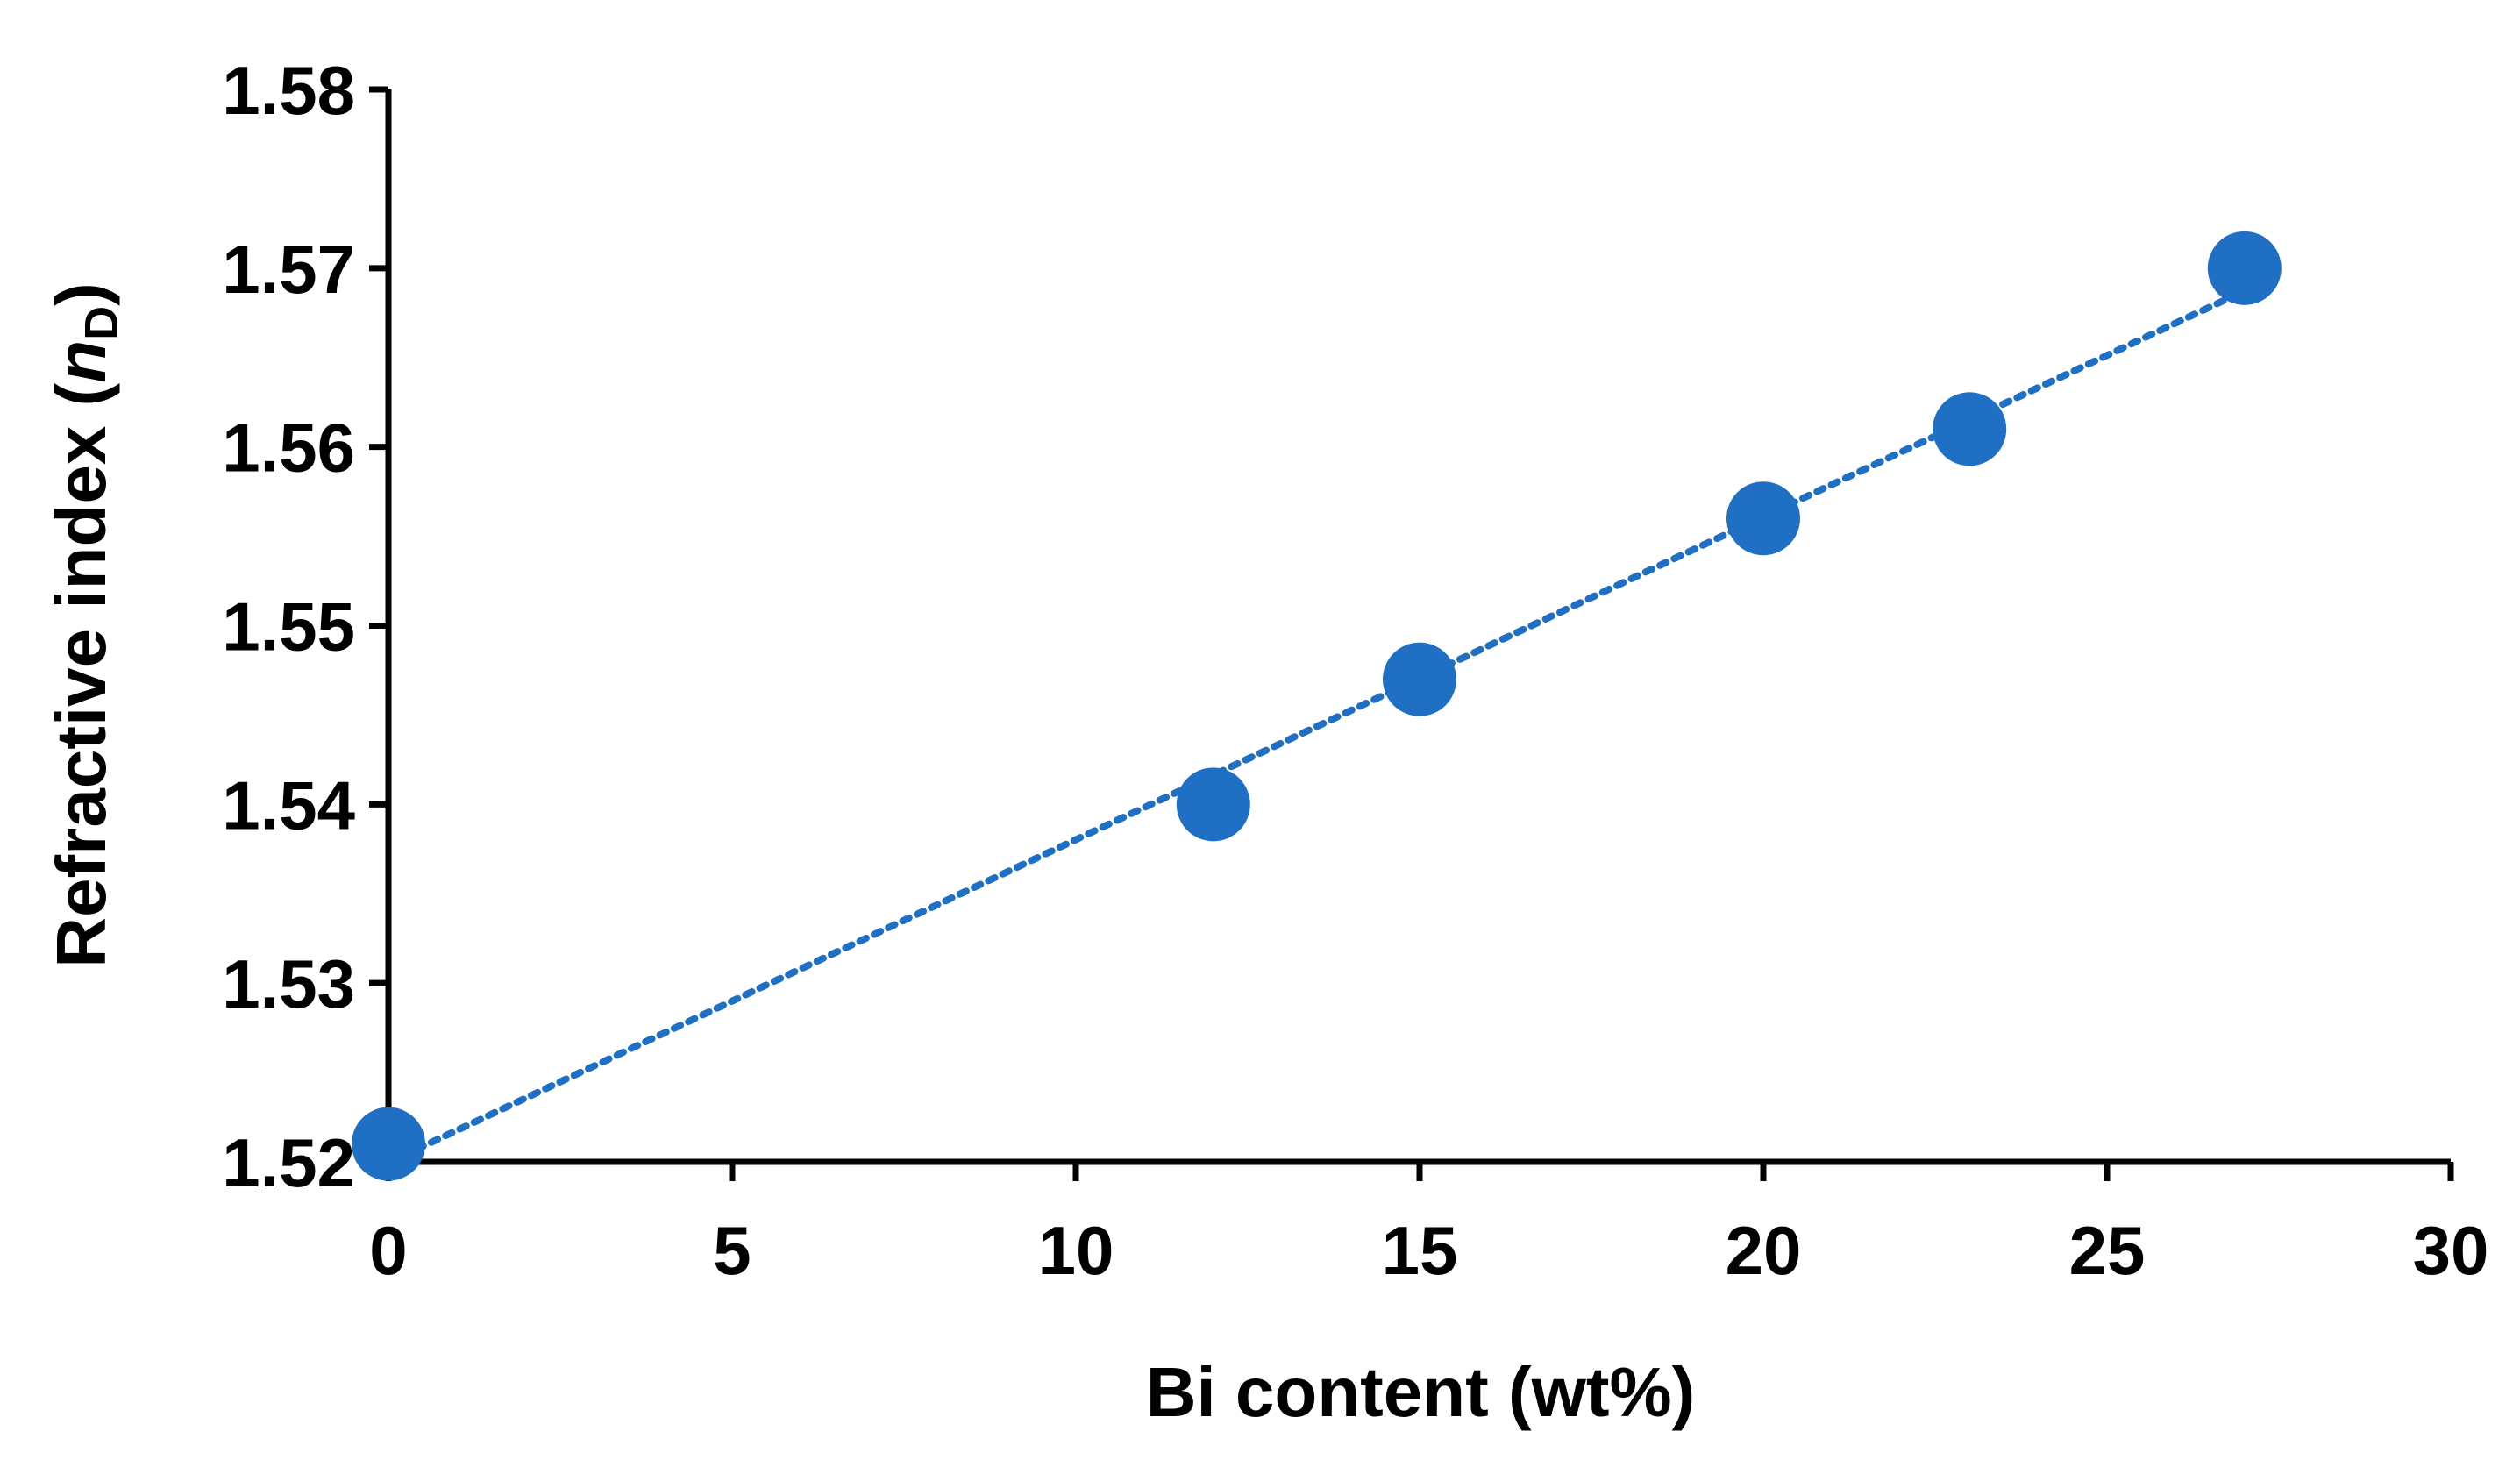  What do you see at coordinates (288, 627) in the screenshot?
I see `y-tick-label: 1.55` at bounding box center [288, 627].